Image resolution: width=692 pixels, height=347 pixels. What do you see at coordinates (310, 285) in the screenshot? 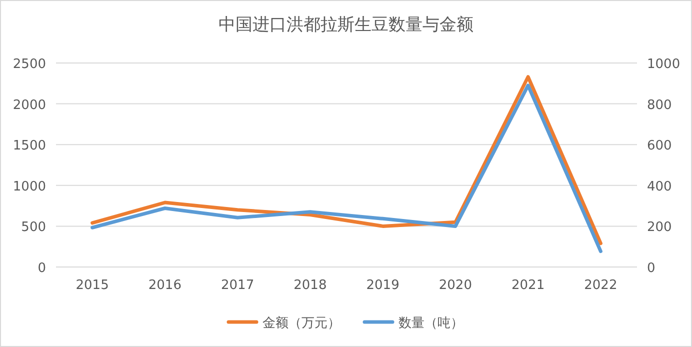
I see `x-tick-label: 2018` at bounding box center [310, 285].